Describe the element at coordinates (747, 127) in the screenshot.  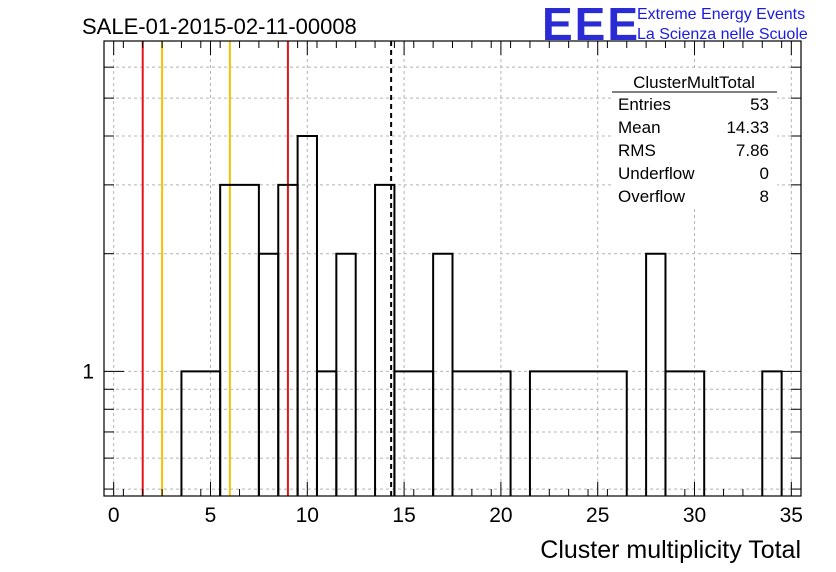
I see `stats-value: 14.33` at that location.